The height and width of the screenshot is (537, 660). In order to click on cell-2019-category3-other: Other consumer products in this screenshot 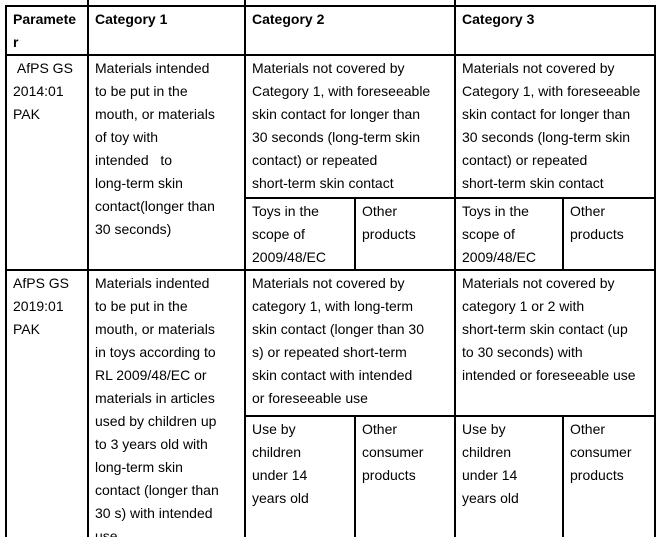, I will do `click(609, 476)`.